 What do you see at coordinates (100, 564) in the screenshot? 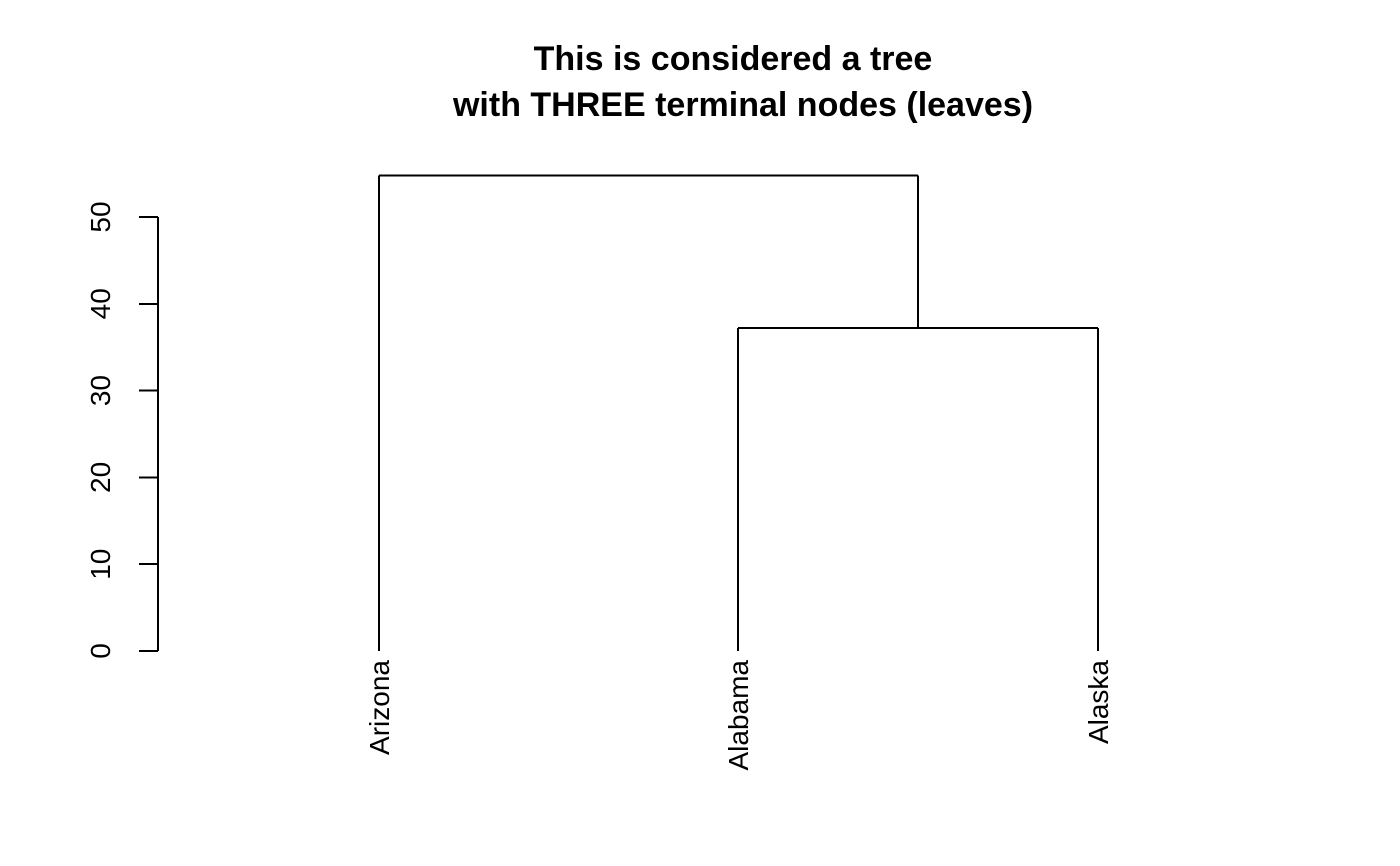
I see `y-tick-label-10: 10` at bounding box center [100, 564].